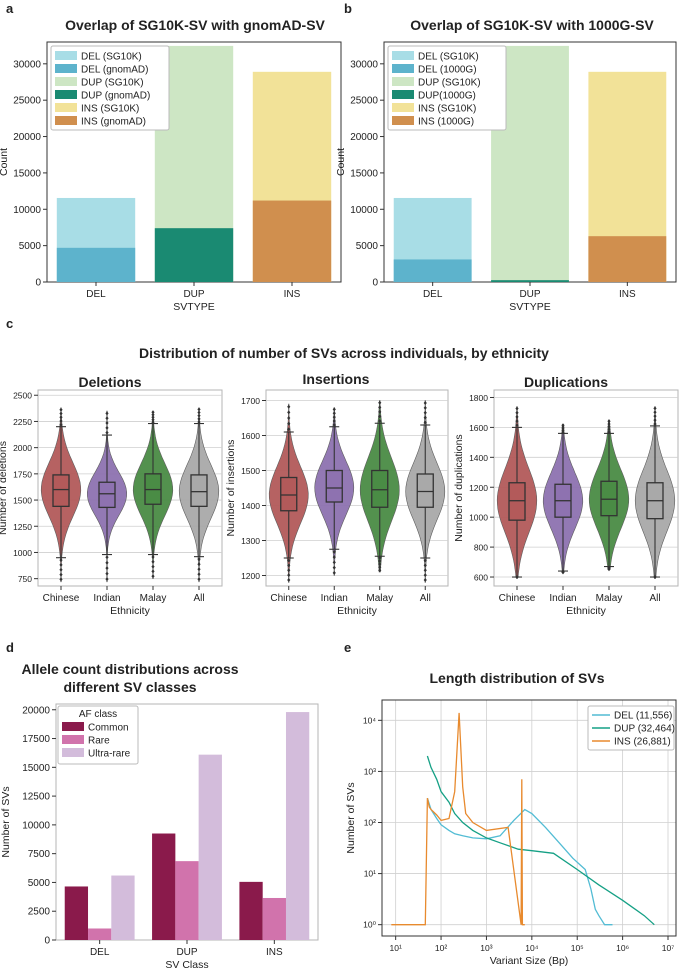 This screenshot has width=685, height=974. Describe the element at coordinates (111, 57) in the screenshot. I see `legend-label: DEL (SG10K)` at that location.